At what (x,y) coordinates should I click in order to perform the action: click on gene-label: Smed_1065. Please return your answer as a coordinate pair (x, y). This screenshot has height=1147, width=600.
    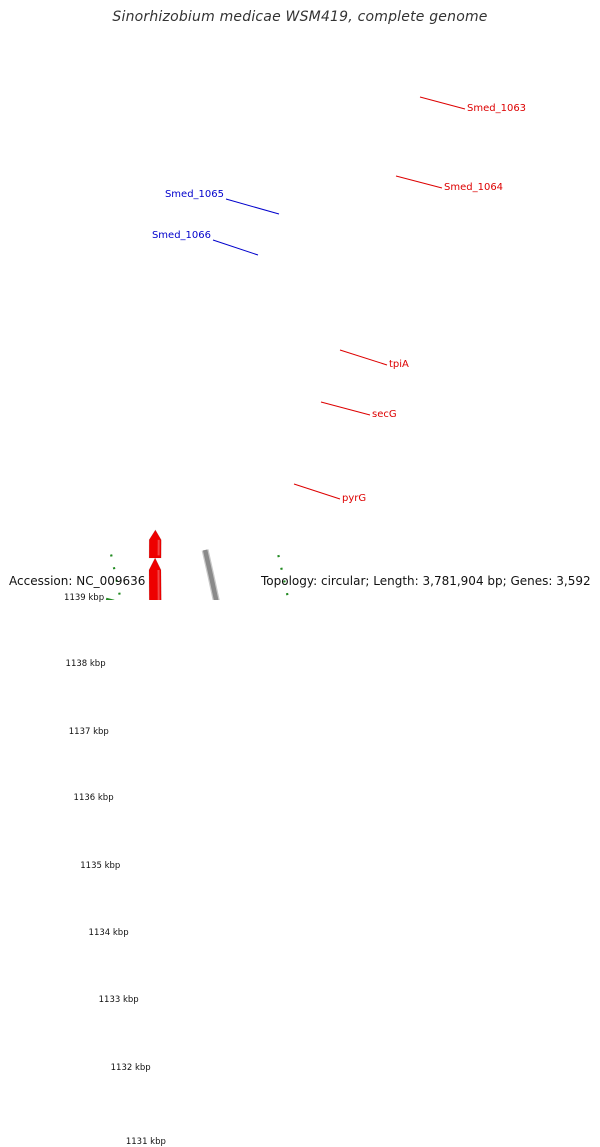
    Looking at the image, I should click on (194, 194).